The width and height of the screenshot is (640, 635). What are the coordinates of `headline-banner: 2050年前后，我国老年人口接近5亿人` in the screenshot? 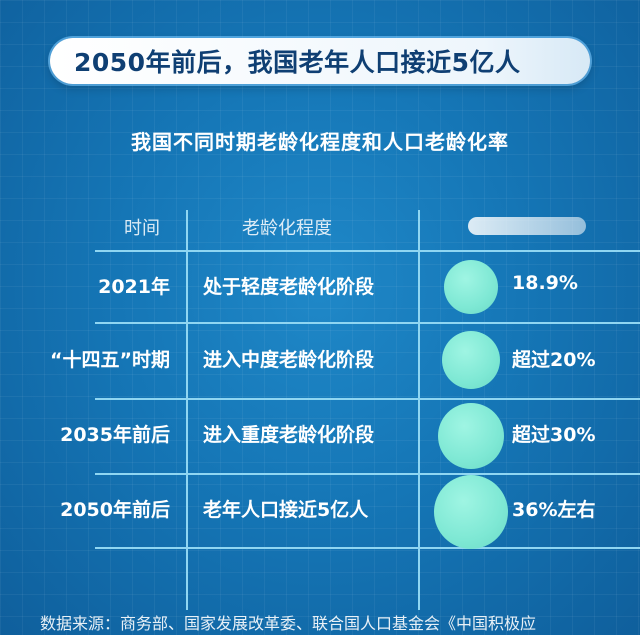 It's located at (320, 61).